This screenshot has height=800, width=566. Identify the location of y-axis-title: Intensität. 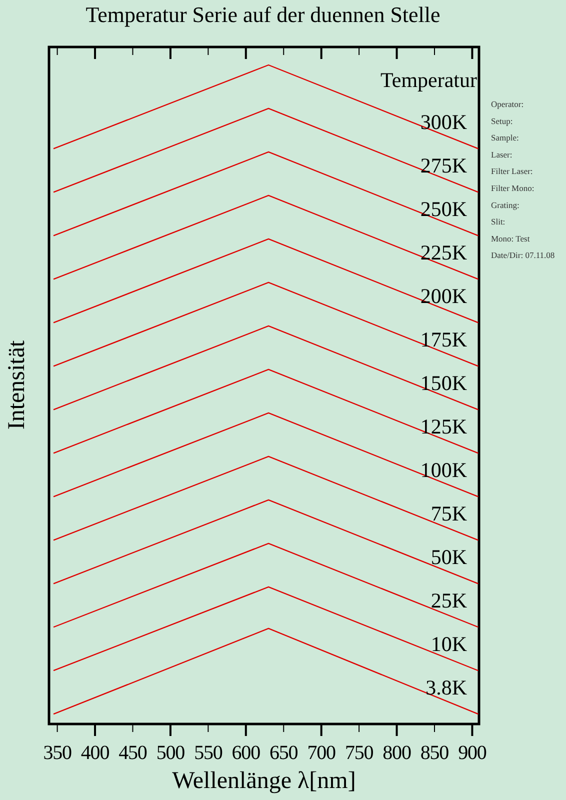
(17, 385).